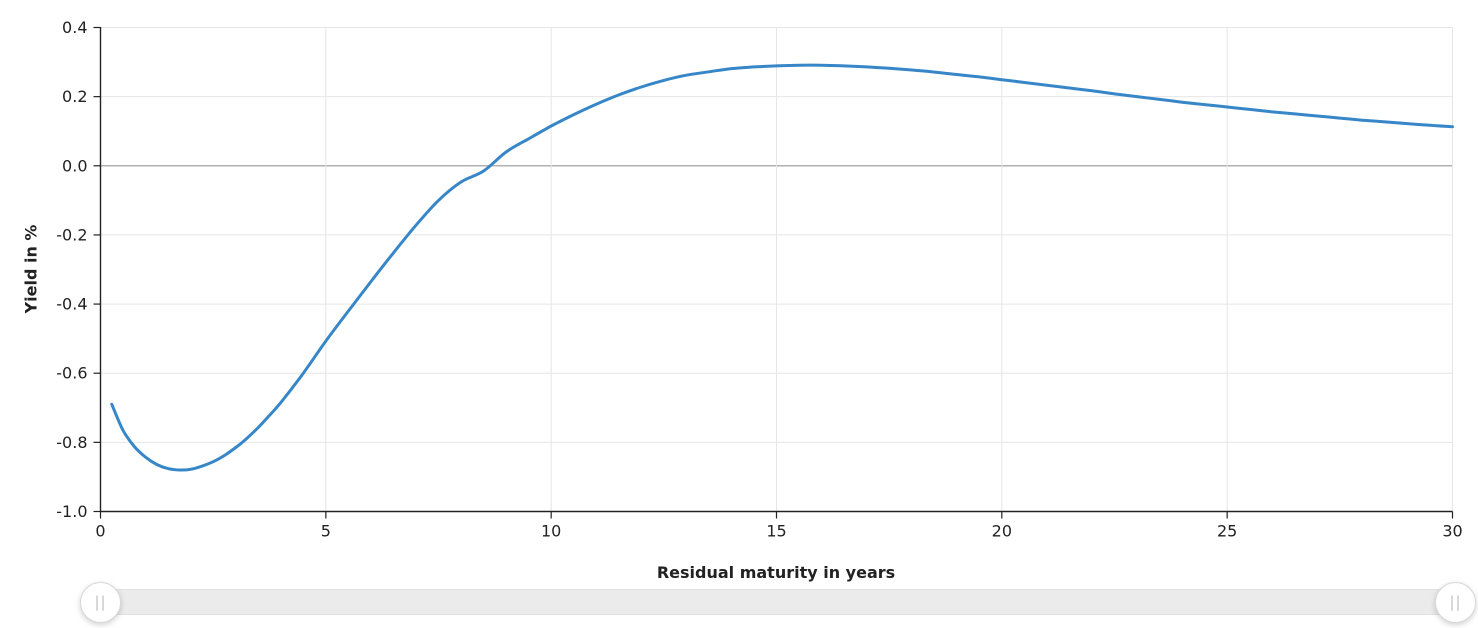 The width and height of the screenshot is (1478, 628). I want to click on y-tick-label: -0.4, so click(71, 304).